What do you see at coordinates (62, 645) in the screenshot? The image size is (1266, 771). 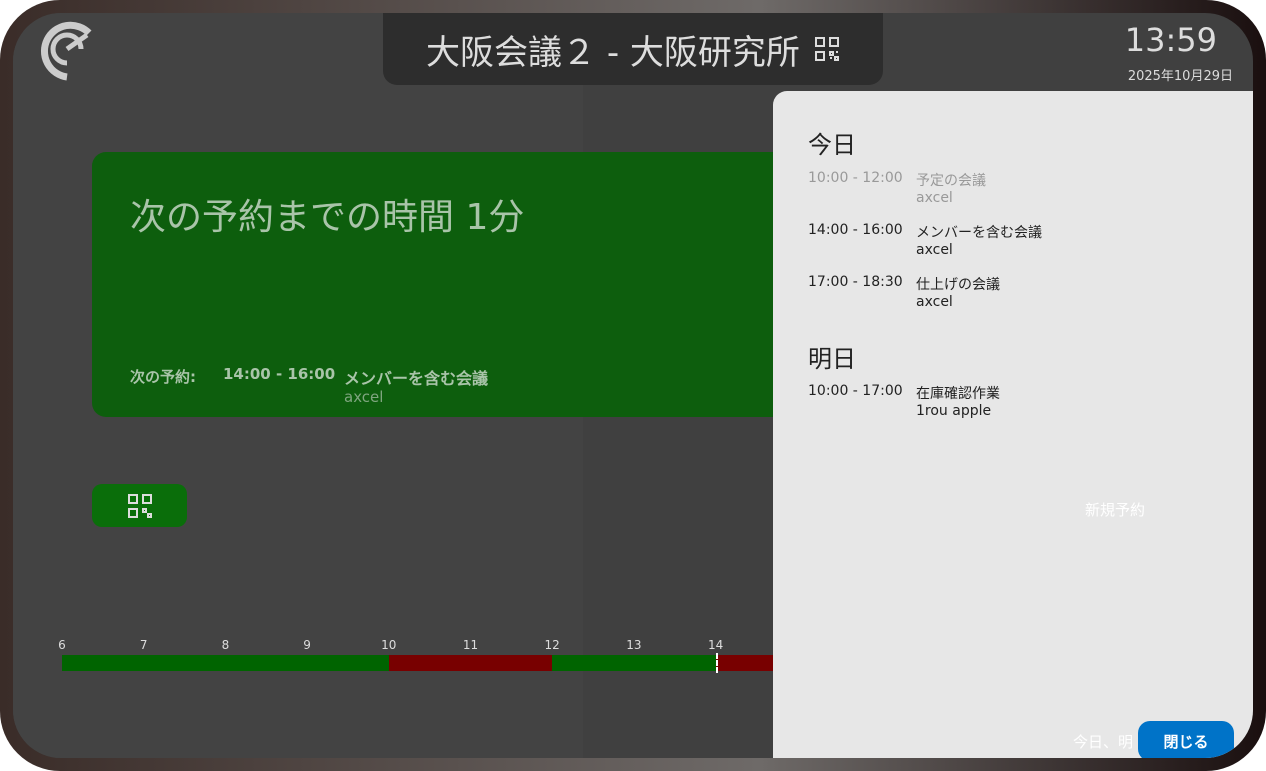 I see `hour-tick: 6` at bounding box center [62, 645].